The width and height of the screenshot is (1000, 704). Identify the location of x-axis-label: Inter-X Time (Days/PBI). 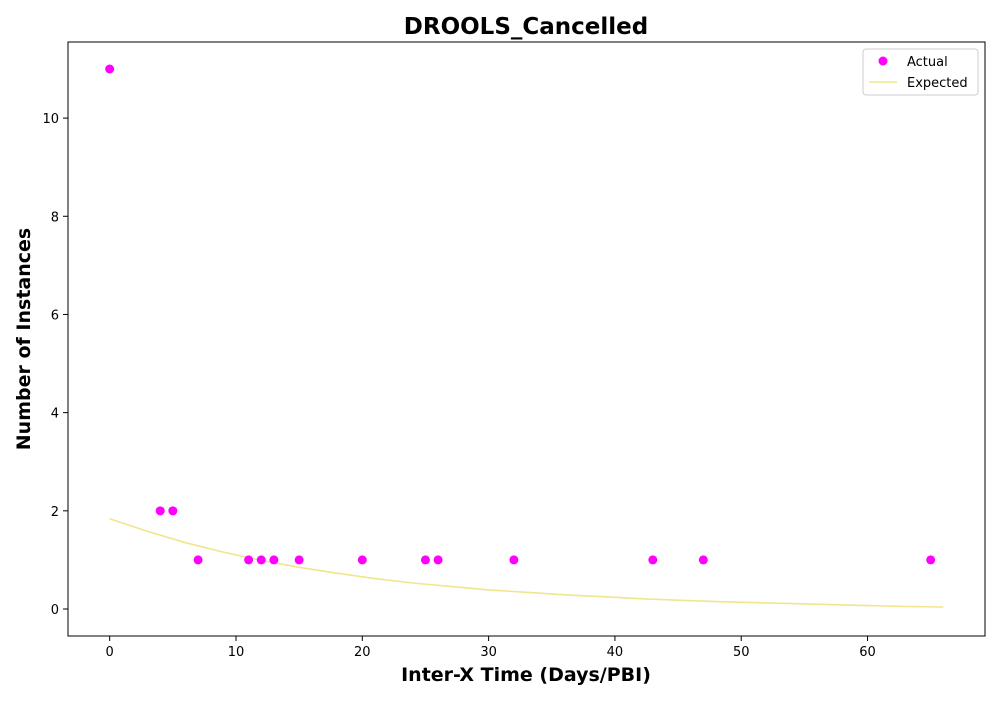
(526, 675).